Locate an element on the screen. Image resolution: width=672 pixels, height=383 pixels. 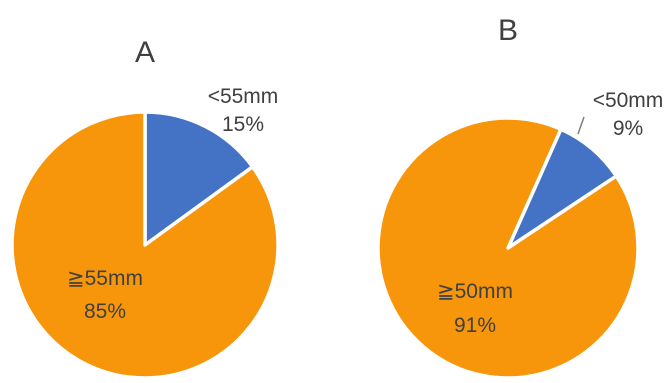
chart-b-large-slice-value: 91% is located at coordinates (475, 325).